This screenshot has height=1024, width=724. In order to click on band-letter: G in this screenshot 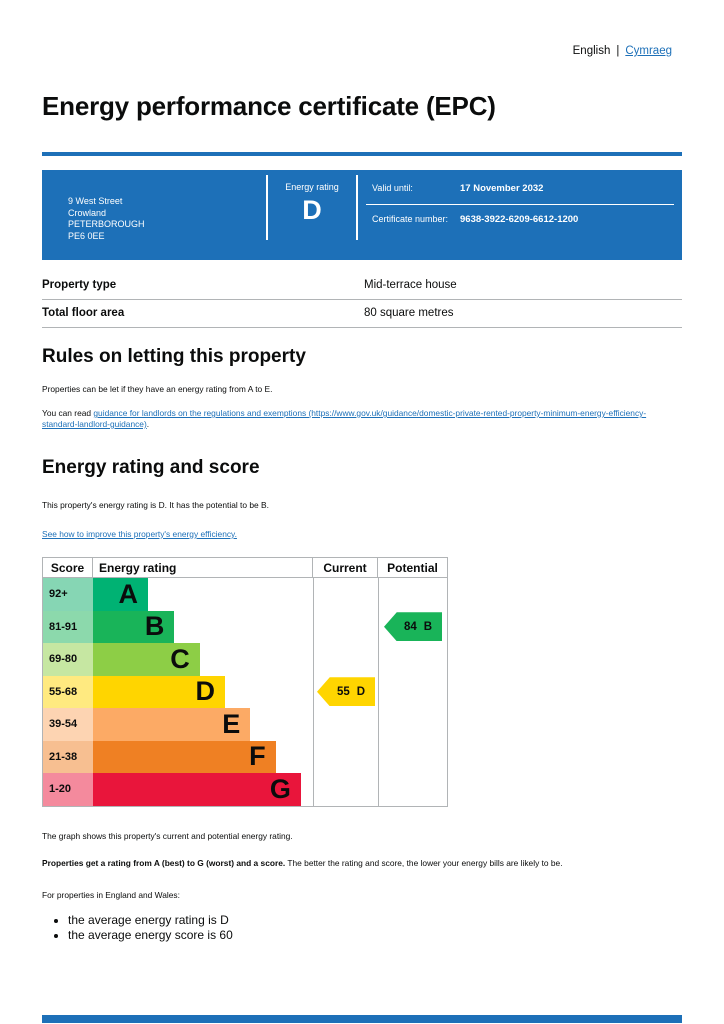, I will do `click(280, 788)`.